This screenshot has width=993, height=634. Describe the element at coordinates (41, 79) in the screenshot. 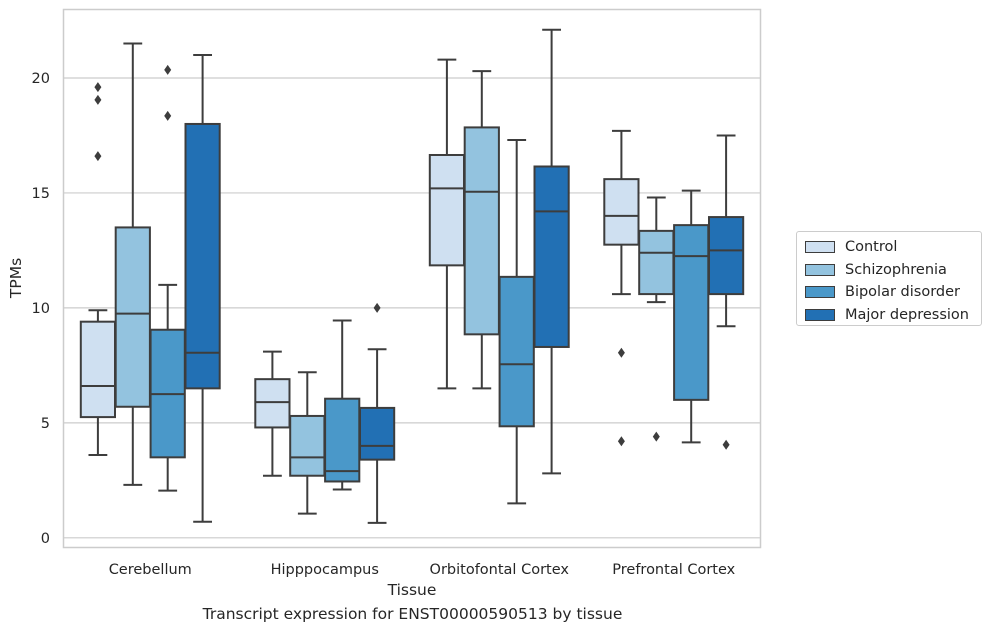

I see `y-tick-label: 20` at that location.